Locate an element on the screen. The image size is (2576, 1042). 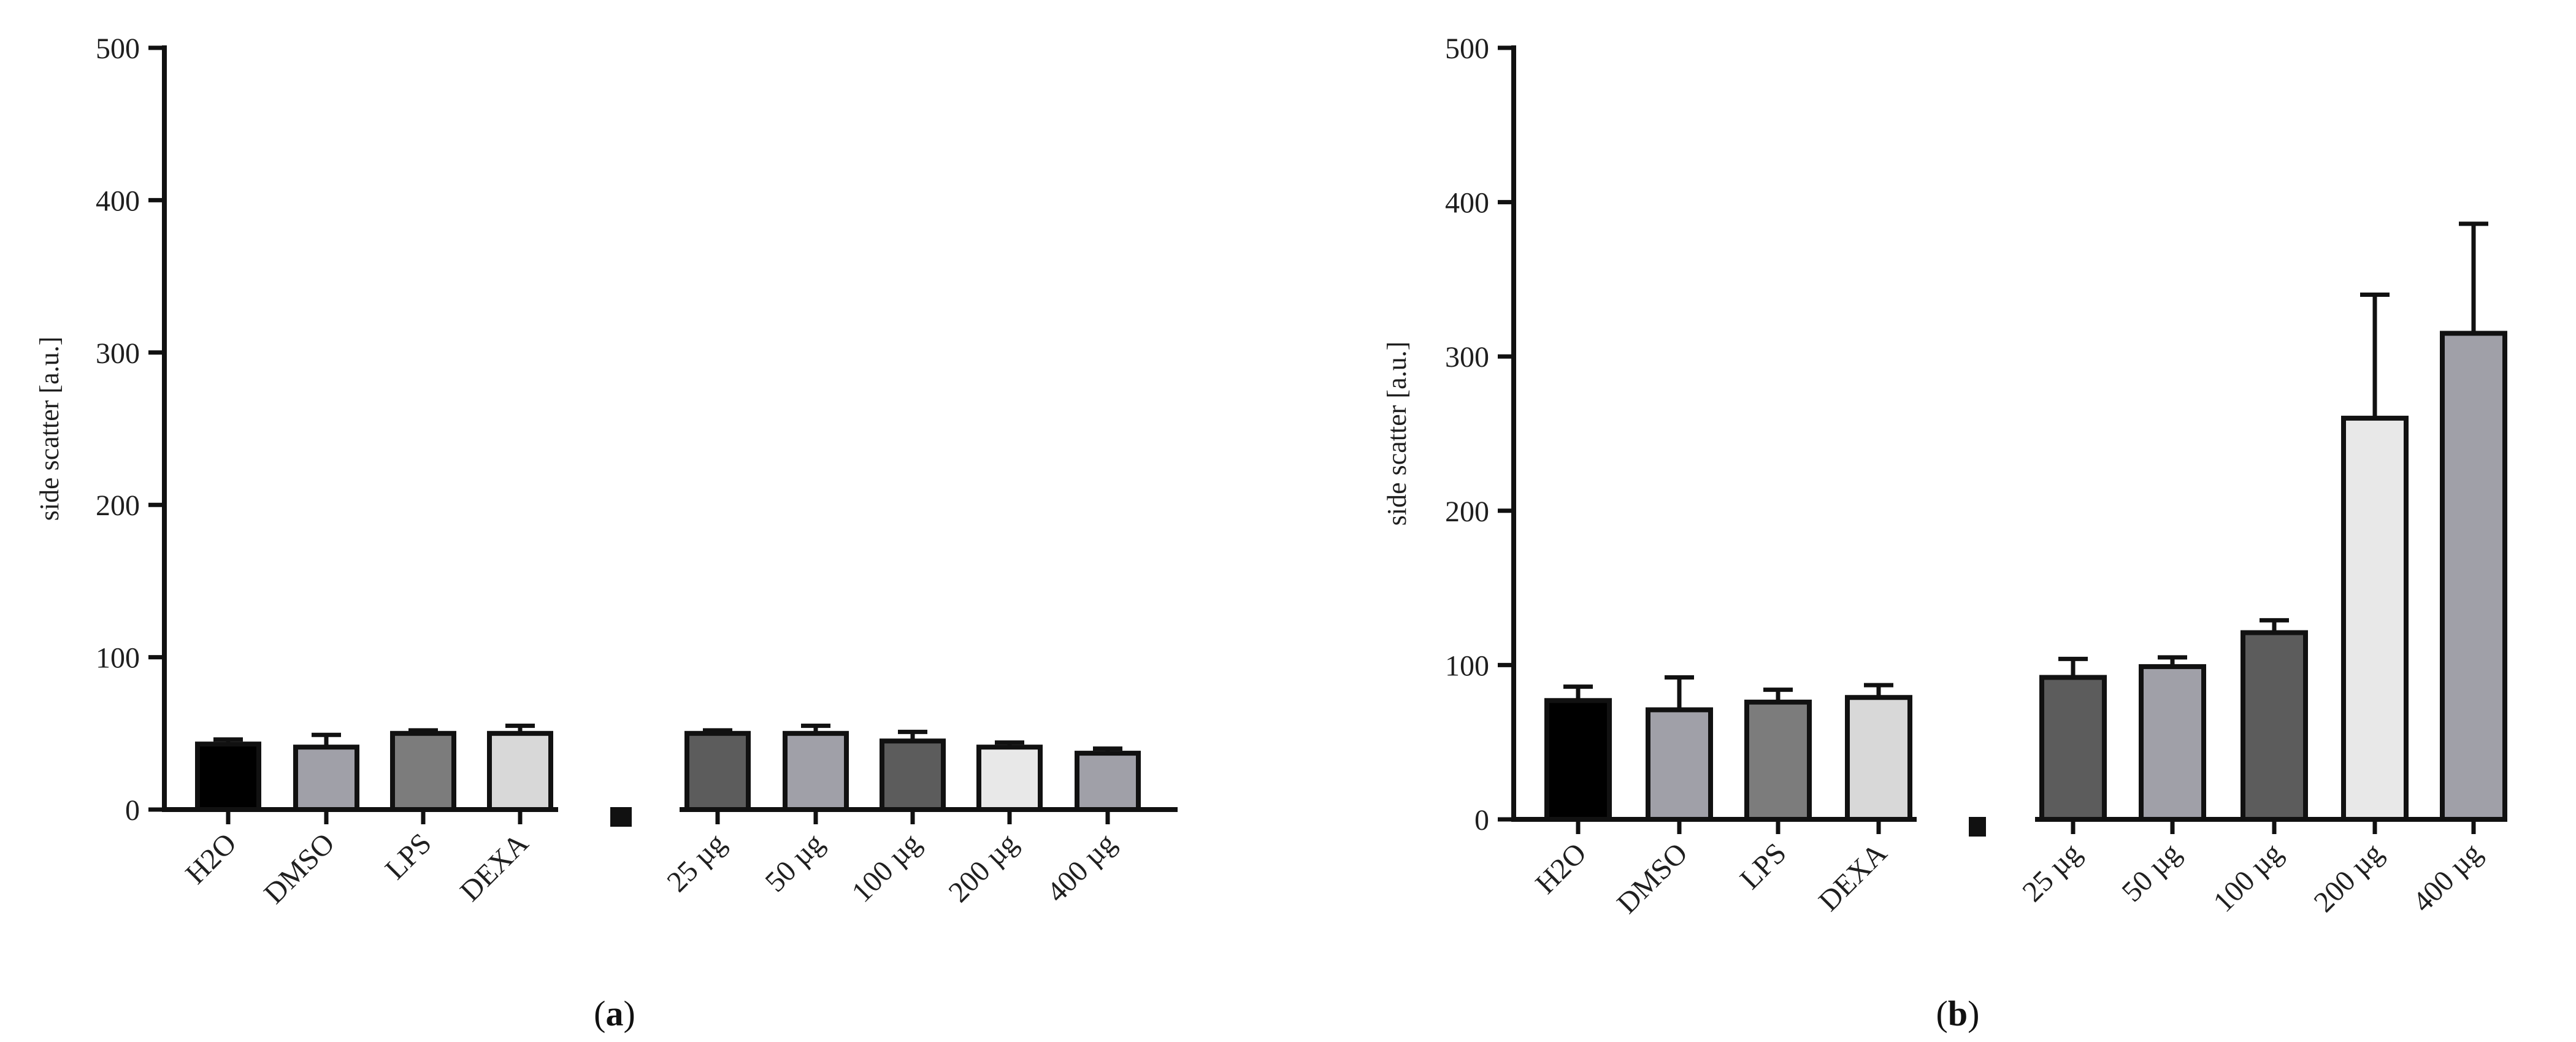
panel-label: (b) is located at coordinates (1958, 1013).